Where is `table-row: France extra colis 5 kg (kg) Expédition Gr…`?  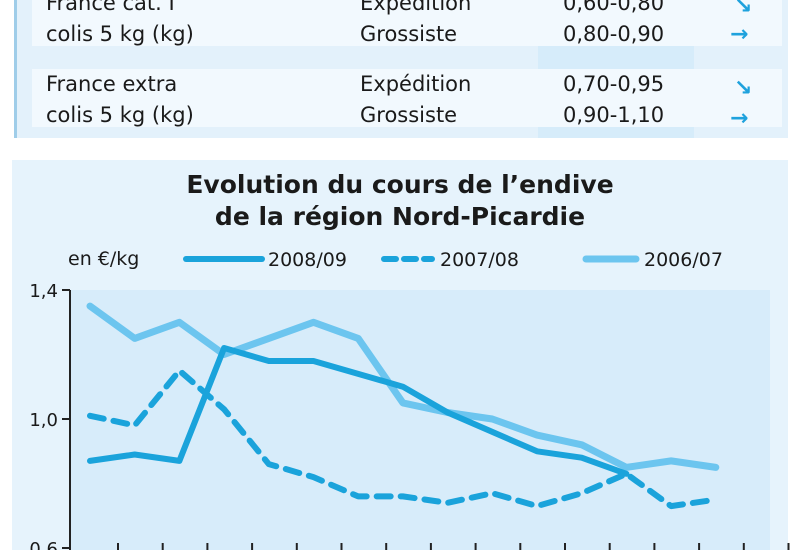
table-row: France extra colis 5 kg (kg) Expédition Gr… is located at coordinates (407, 98).